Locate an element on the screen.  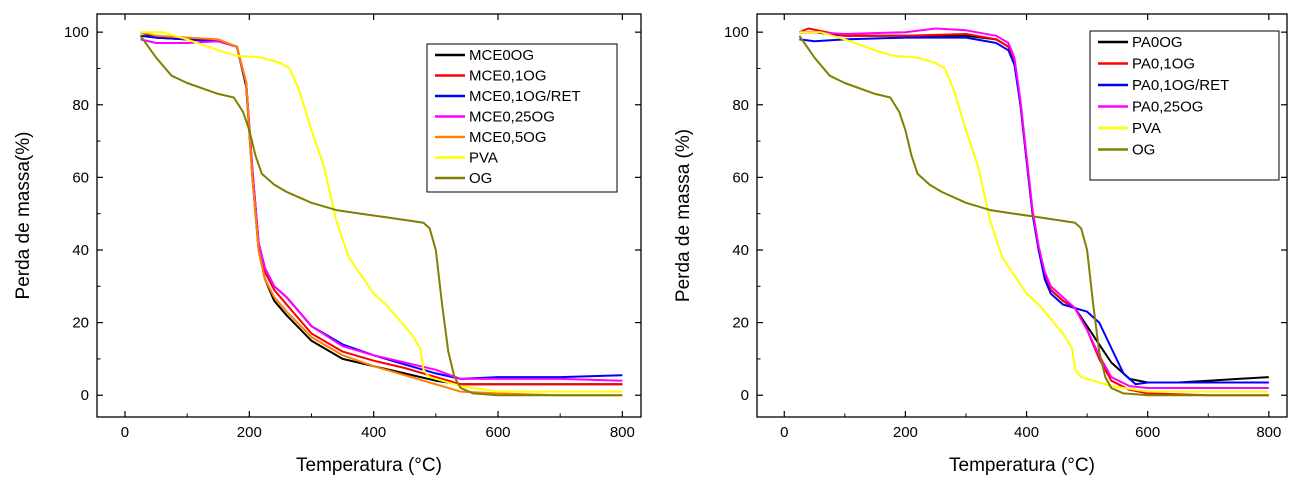
legend-label: PA0,1OG is located at coordinates (1163, 64).